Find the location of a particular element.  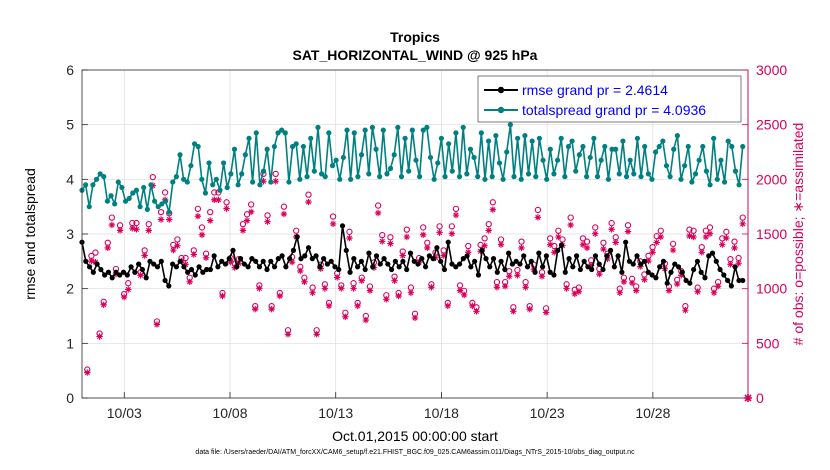

y-tick-label-right: 2500 is located at coordinates (771, 125).